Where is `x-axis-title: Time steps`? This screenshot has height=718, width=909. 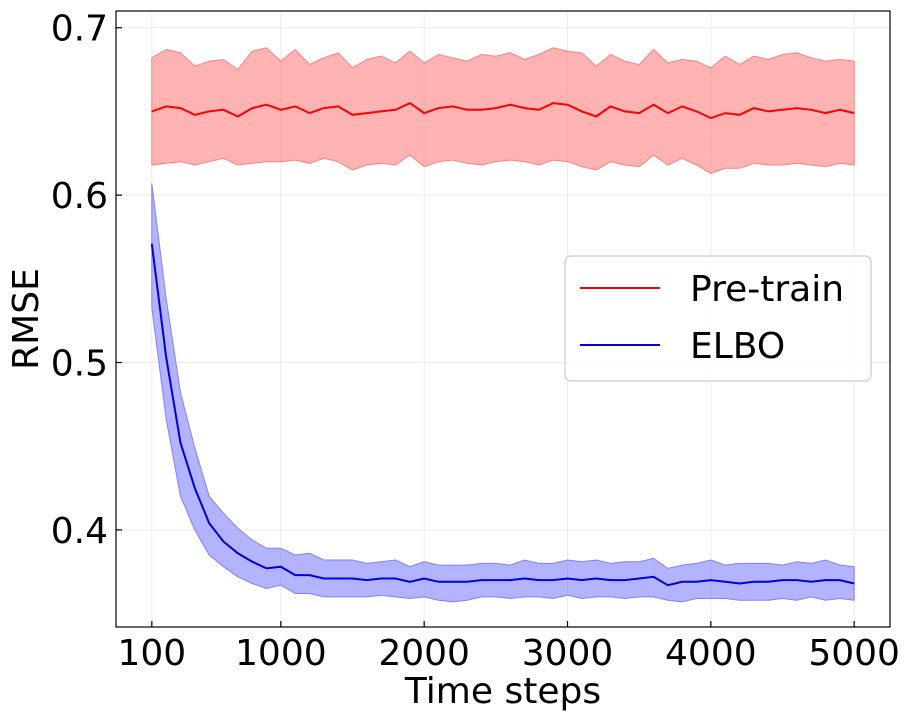 x-axis-title: Time steps is located at coordinates (502, 691).